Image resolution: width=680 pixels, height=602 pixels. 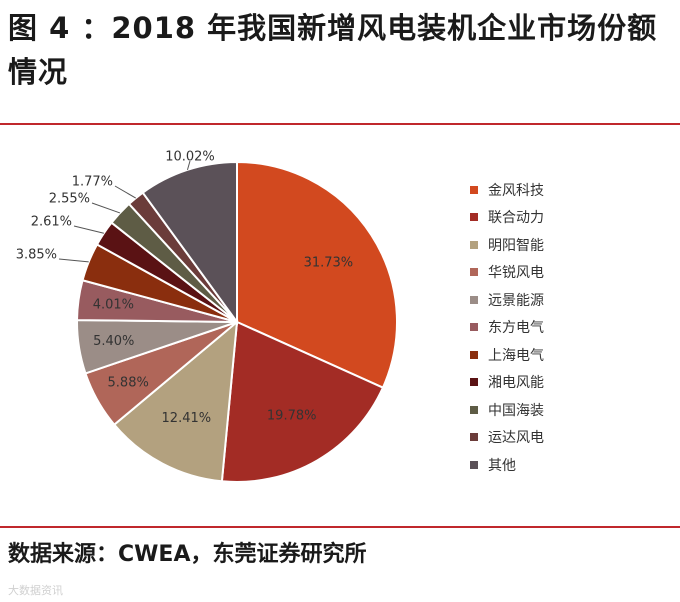 What do you see at coordinates (340, 124) in the screenshot?
I see `top-divider` at bounding box center [340, 124].